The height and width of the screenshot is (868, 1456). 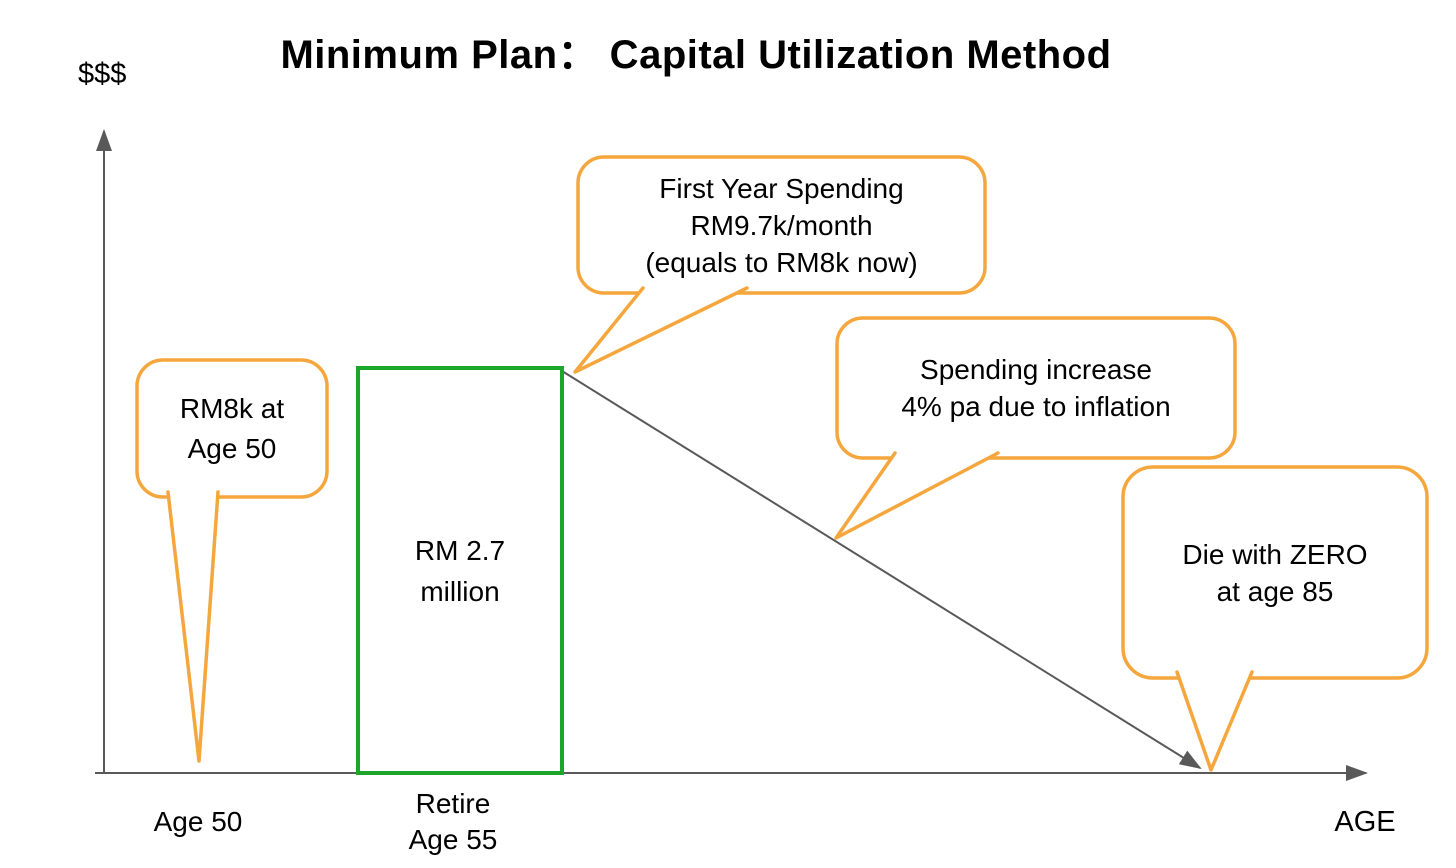 I want to click on tick-retire-age-55: Retire Age 55, so click(x=453, y=822).